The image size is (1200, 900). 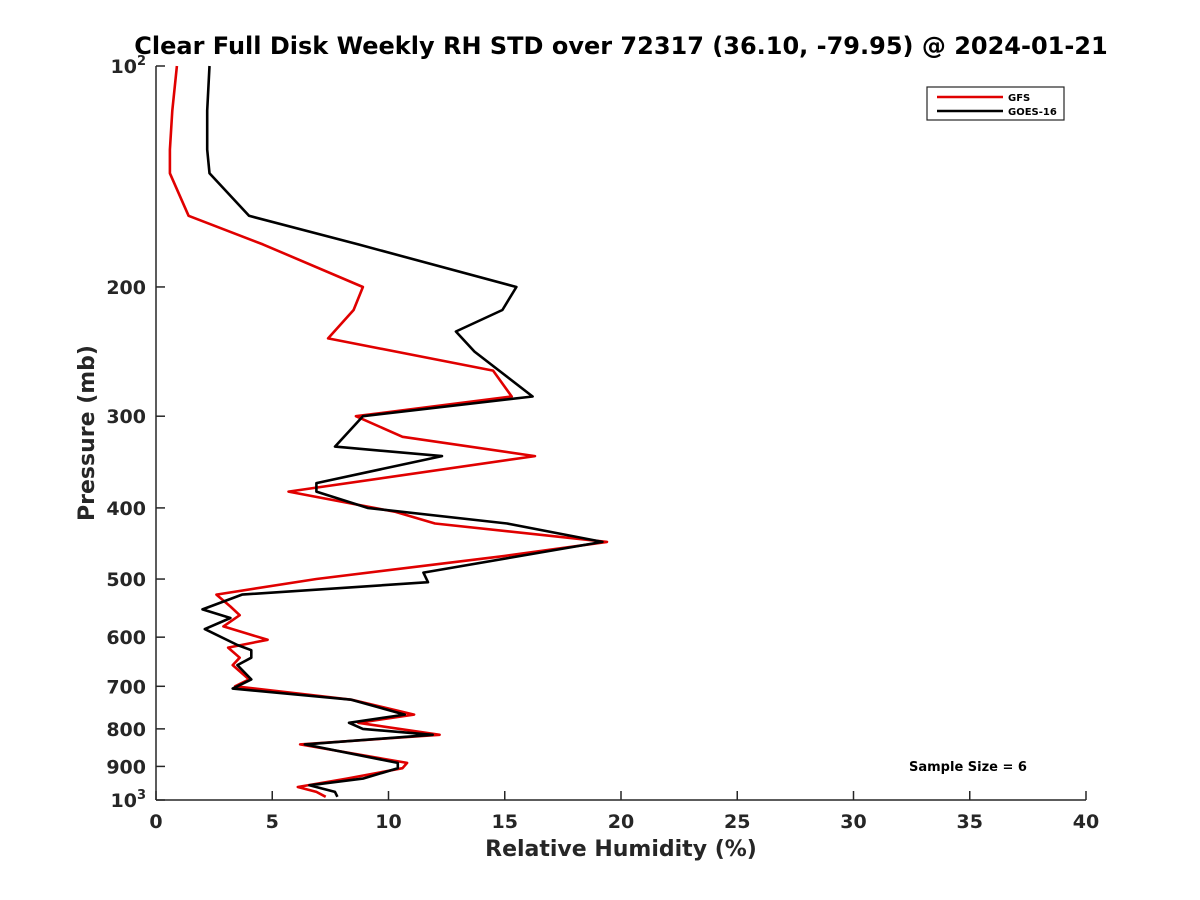 I want to click on y-tick-label: 700, so click(x=126, y=687).